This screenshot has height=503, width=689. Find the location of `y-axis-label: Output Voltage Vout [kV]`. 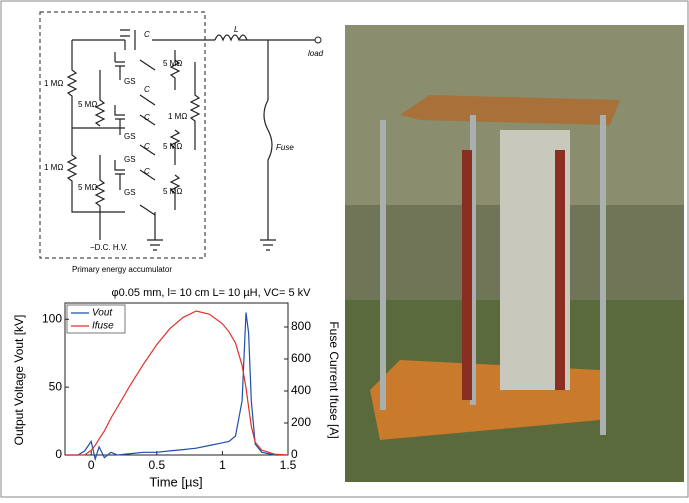

y-axis-label: Output Voltage Vout [kV] is located at coordinates (19, 380).